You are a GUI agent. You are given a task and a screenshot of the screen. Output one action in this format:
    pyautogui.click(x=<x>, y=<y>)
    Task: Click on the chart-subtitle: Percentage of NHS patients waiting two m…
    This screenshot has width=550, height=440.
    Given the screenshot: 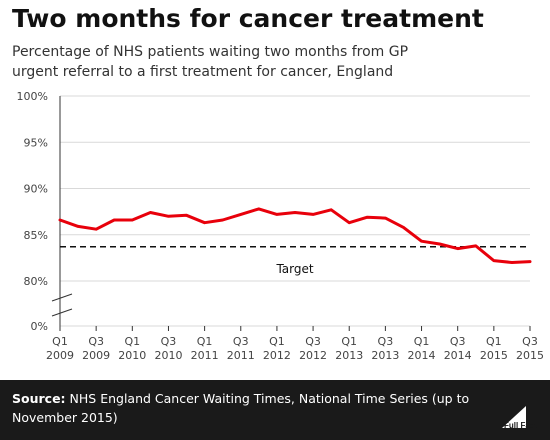 What is the action you would take?
    pyautogui.click(x=210, y=62)
    